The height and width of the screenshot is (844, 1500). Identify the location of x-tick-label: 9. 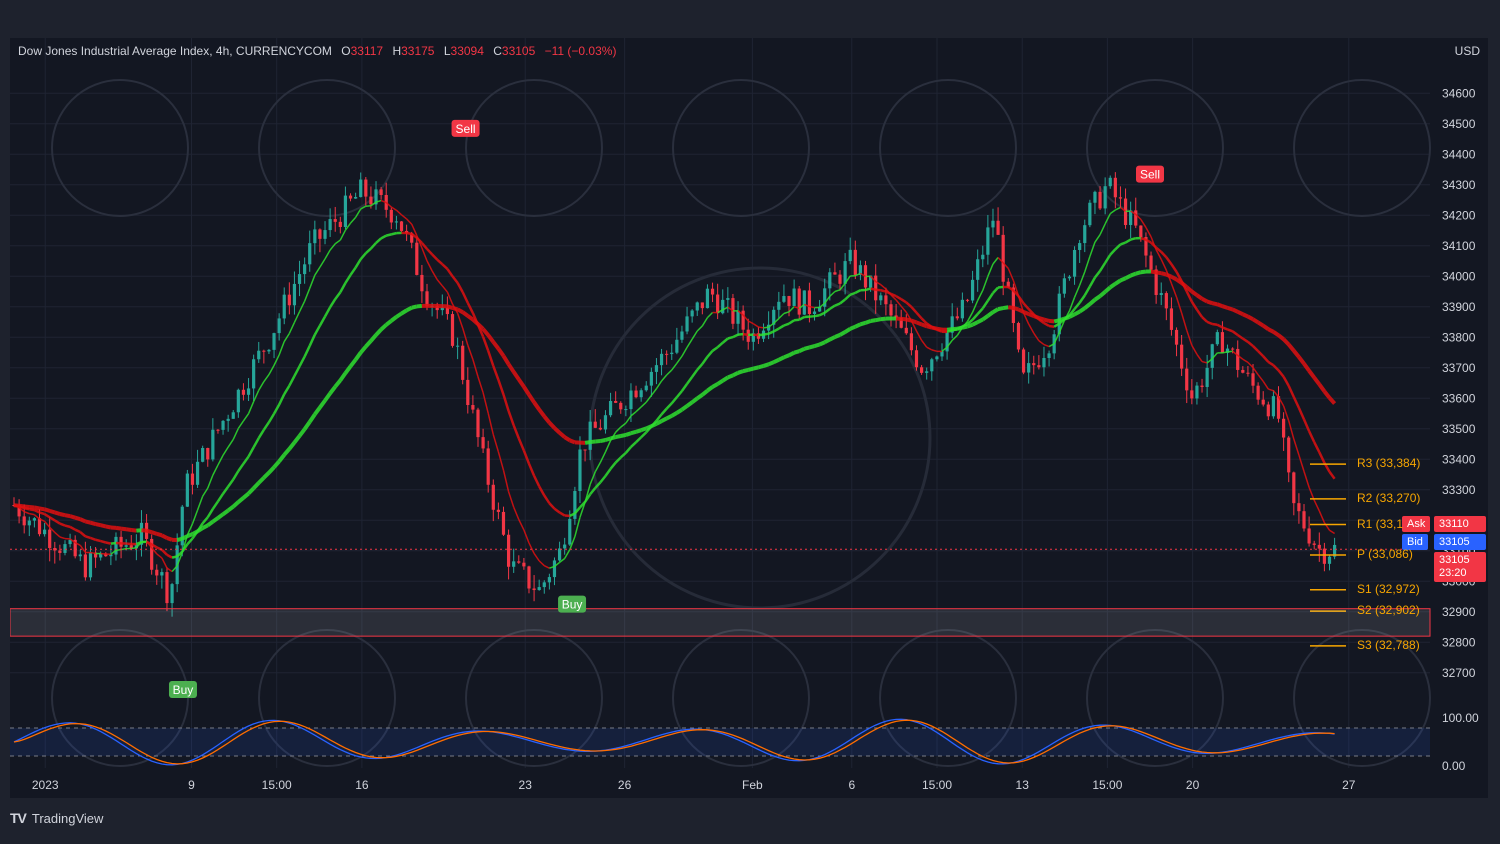
(191, 785).